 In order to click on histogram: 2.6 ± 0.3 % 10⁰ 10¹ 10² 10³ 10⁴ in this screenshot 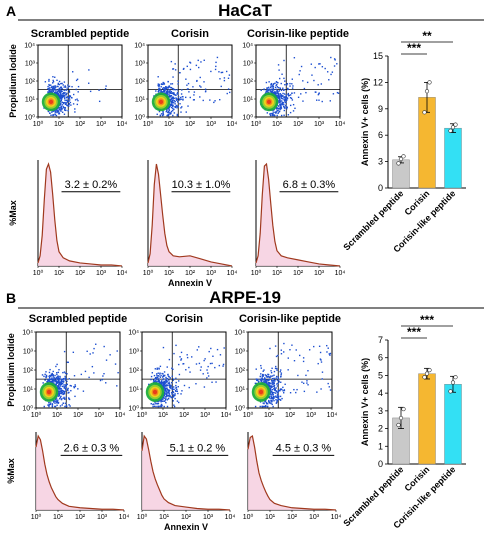, I will do `click(80, 476)`.